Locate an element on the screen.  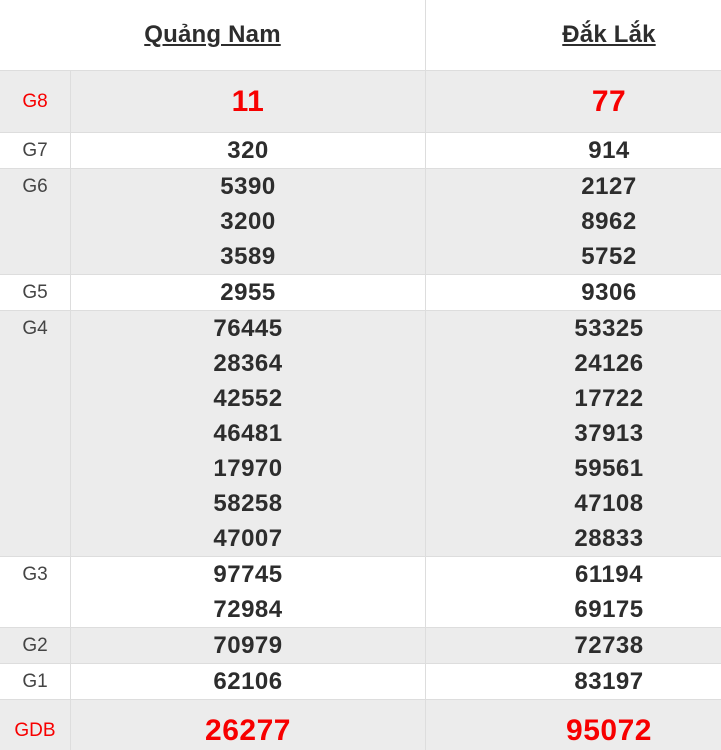
province-link-dak-lak: Đắk Lắk is located at coordinates (609, 34).